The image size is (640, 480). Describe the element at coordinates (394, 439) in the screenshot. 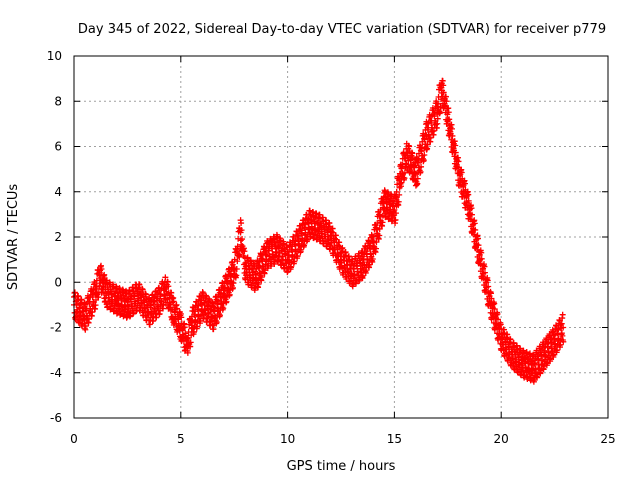

I see `x-tick-label: 15` at that location.